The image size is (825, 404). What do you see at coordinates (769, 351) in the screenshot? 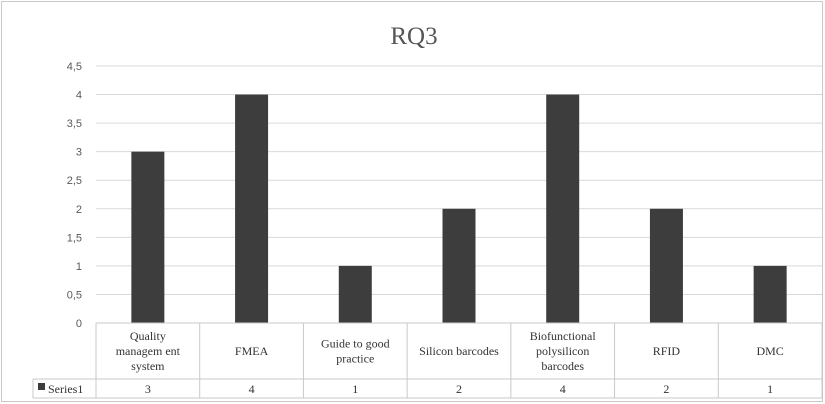
I see `x-category-label: DMC` at bounding box center [769, 351].